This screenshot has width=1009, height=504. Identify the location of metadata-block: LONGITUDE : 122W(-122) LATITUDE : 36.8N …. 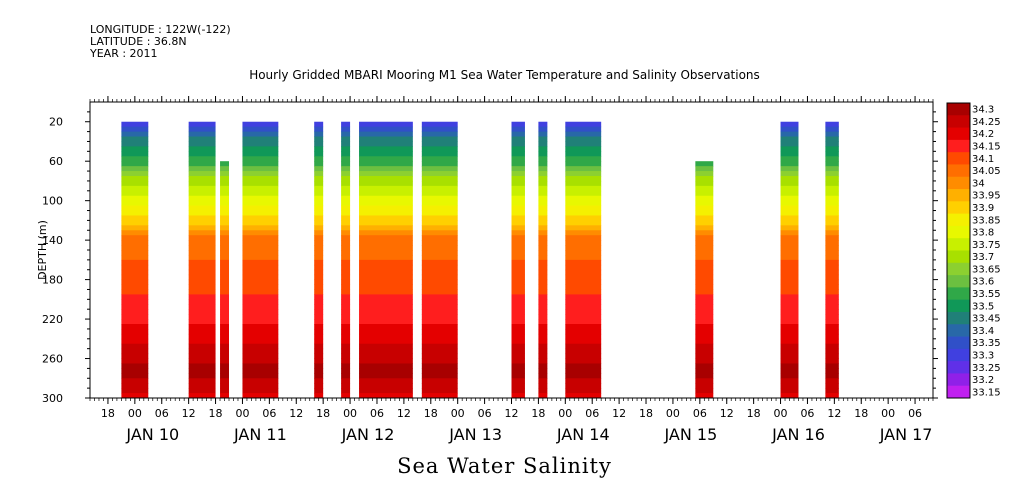
(160, 42).